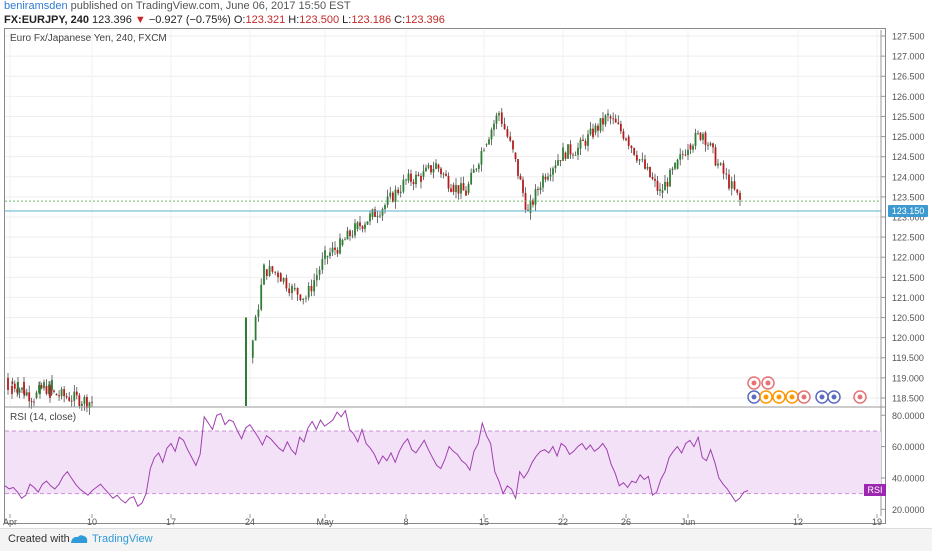 This screenshot has width=932, height=551. I want to click on rsi-title: RSI (14, close), so click(43, 417).